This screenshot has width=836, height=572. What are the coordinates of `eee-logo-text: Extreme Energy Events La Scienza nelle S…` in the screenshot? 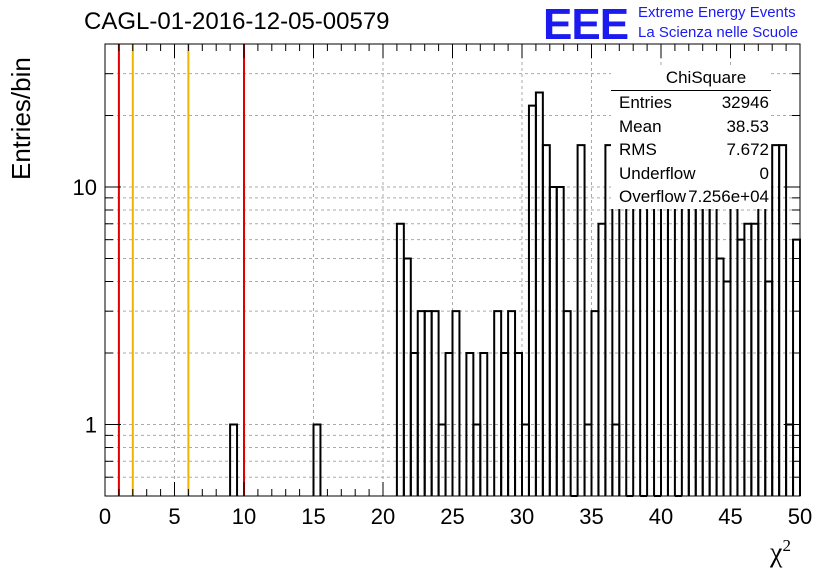 It's located at (718, 23).